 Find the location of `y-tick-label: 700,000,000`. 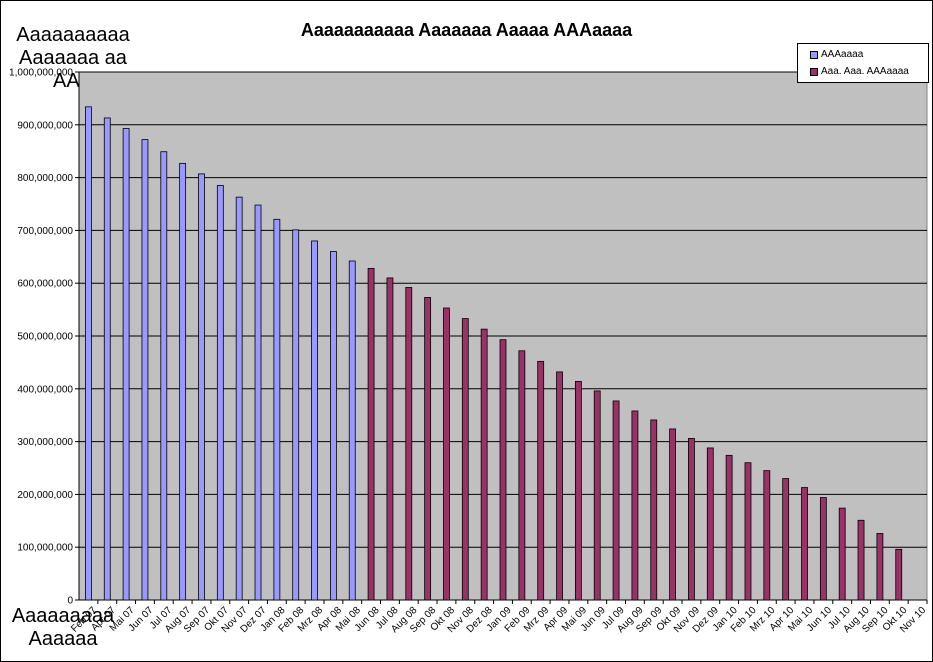

y-tick-label: 700,000,000 is located at coordinates (45, 231).